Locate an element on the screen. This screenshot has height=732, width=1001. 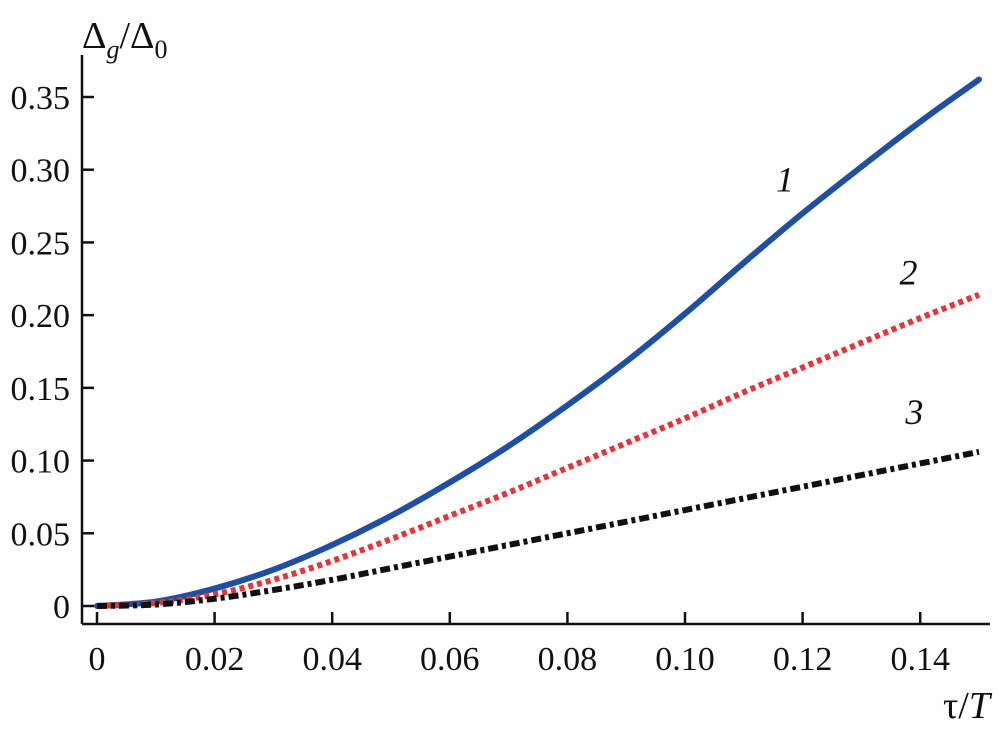
x-tick-label: 0 is located at coordinates (97, 659).